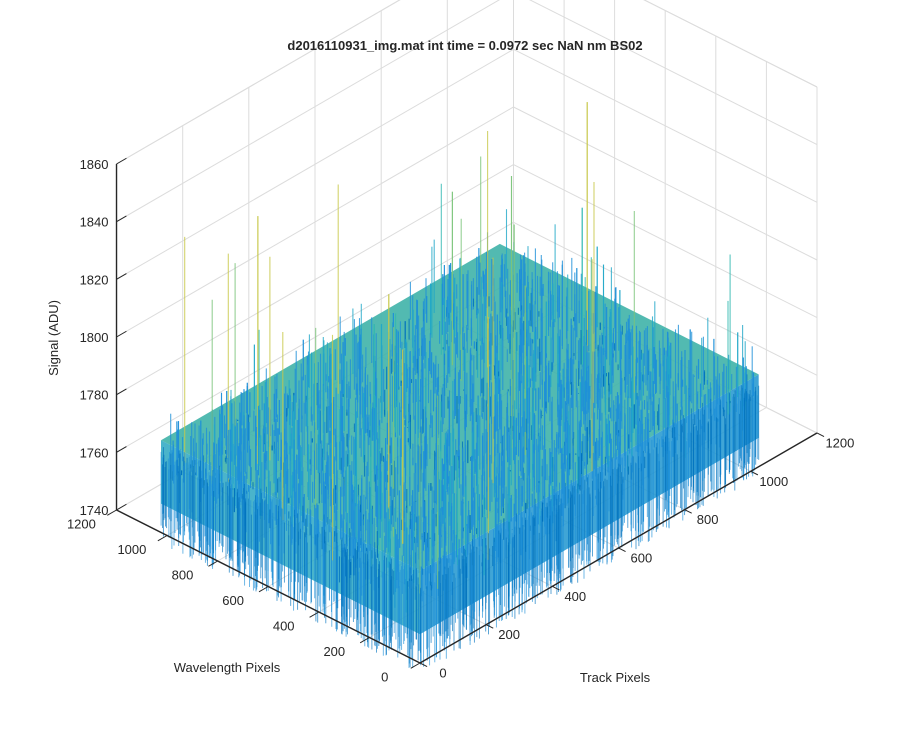  Describe the element at coordinates (708, 519) in the screenshot. I see `x-tick-label: 800` at that location.